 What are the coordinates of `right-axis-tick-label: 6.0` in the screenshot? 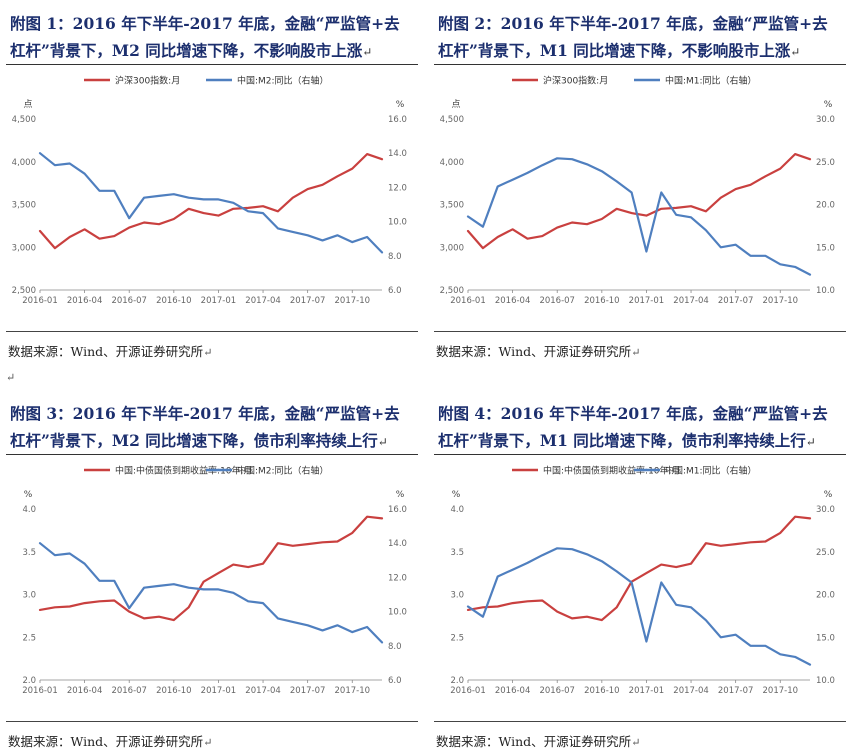 It's located at (395, 291).